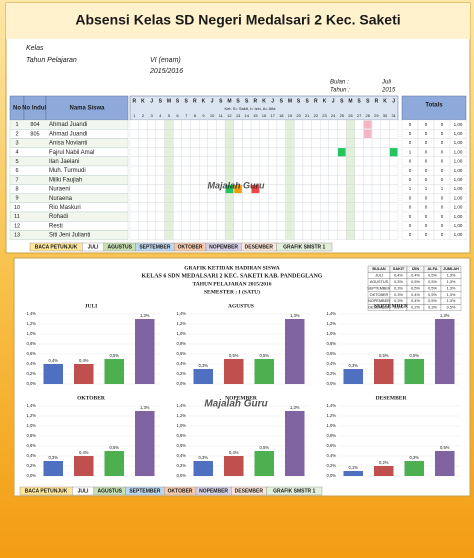  I want to click on day-letter: K, so click(264, 101).